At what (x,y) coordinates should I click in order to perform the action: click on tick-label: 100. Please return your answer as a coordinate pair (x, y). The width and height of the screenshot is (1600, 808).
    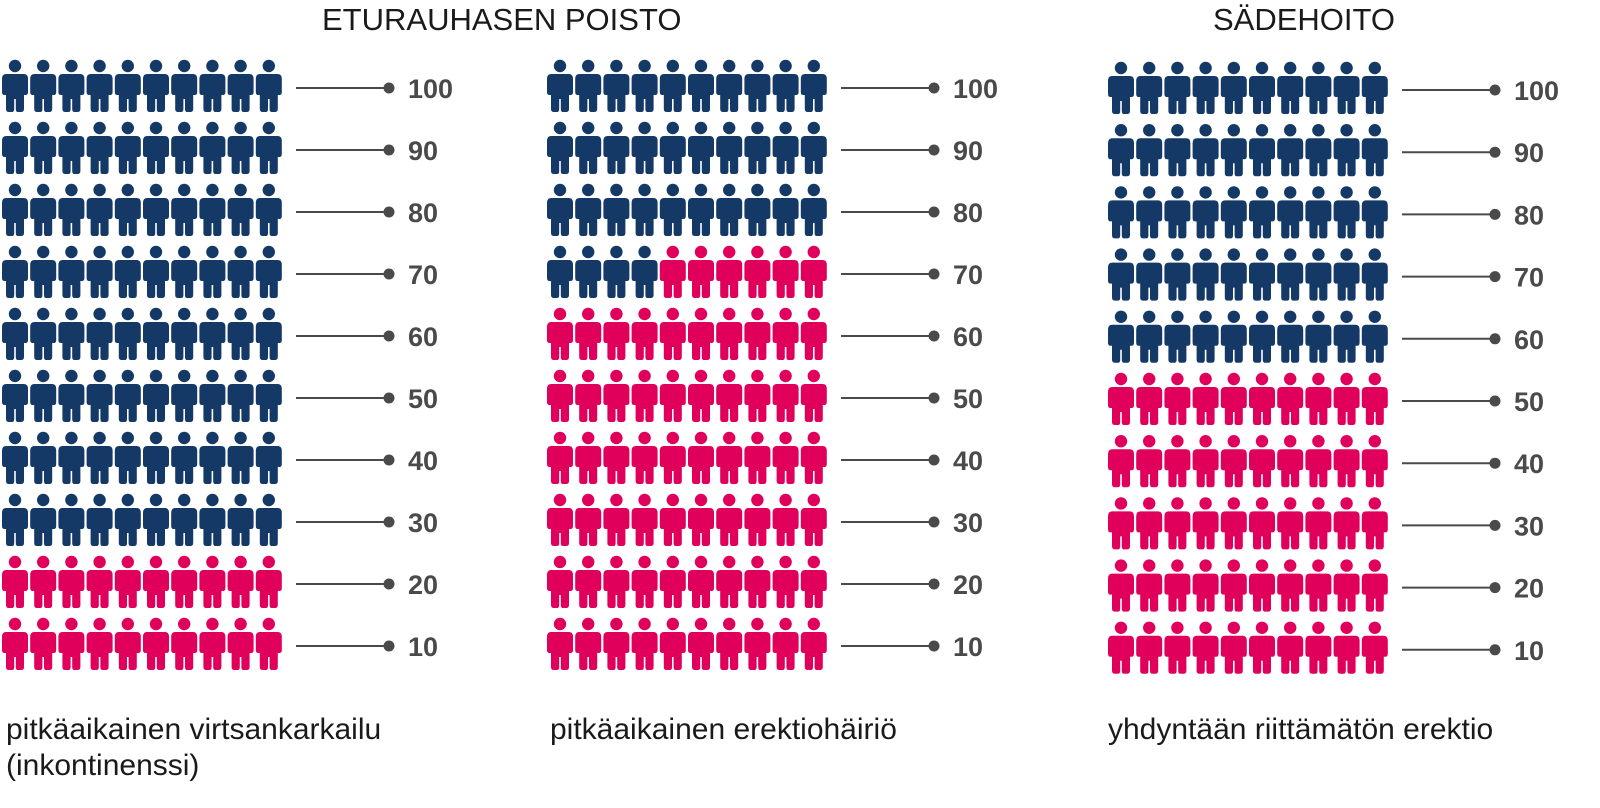
    Looking at the image, I should click on (1536, 91).